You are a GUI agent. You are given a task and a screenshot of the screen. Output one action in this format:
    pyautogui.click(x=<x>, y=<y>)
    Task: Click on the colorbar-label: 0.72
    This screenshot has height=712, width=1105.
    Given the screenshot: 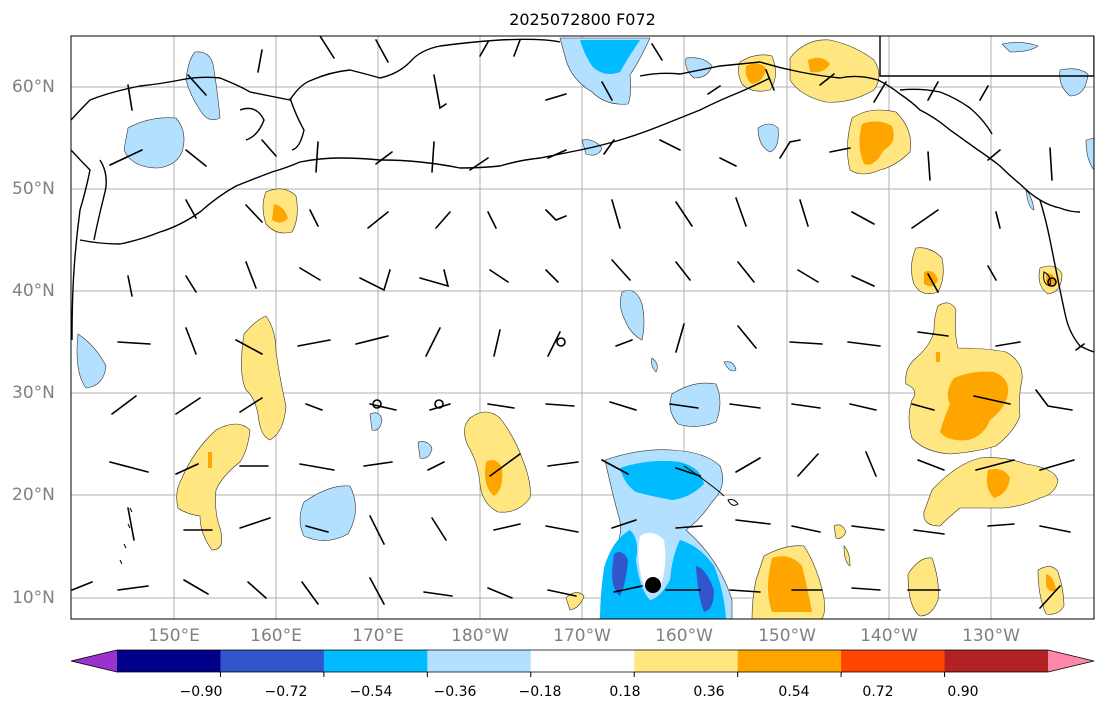 What is the action you would take?
    pyautogui.click(x=878, y=692)
    